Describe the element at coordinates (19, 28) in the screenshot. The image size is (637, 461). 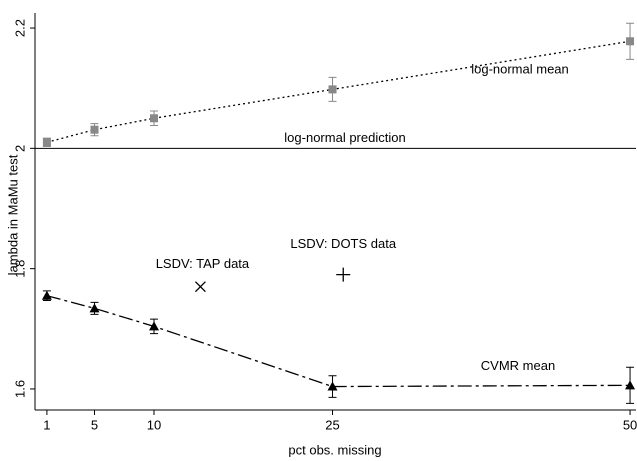
I see `y-tick-label: 2.2` at that location.